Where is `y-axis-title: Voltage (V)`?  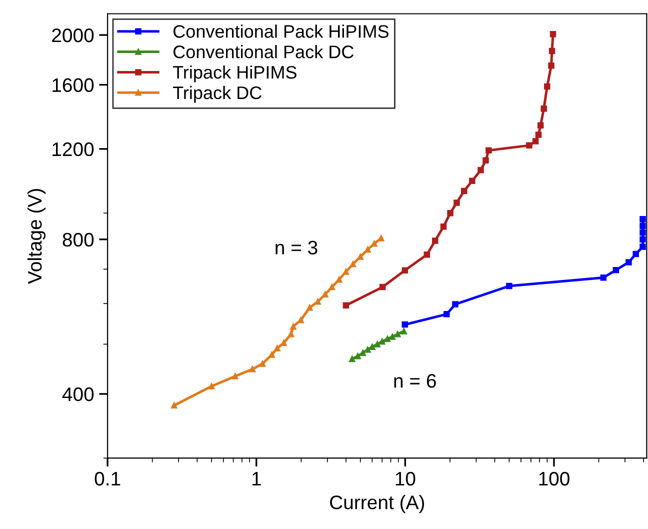 y-axis-title: Voltage (V) is located at coordinates (36, 236).